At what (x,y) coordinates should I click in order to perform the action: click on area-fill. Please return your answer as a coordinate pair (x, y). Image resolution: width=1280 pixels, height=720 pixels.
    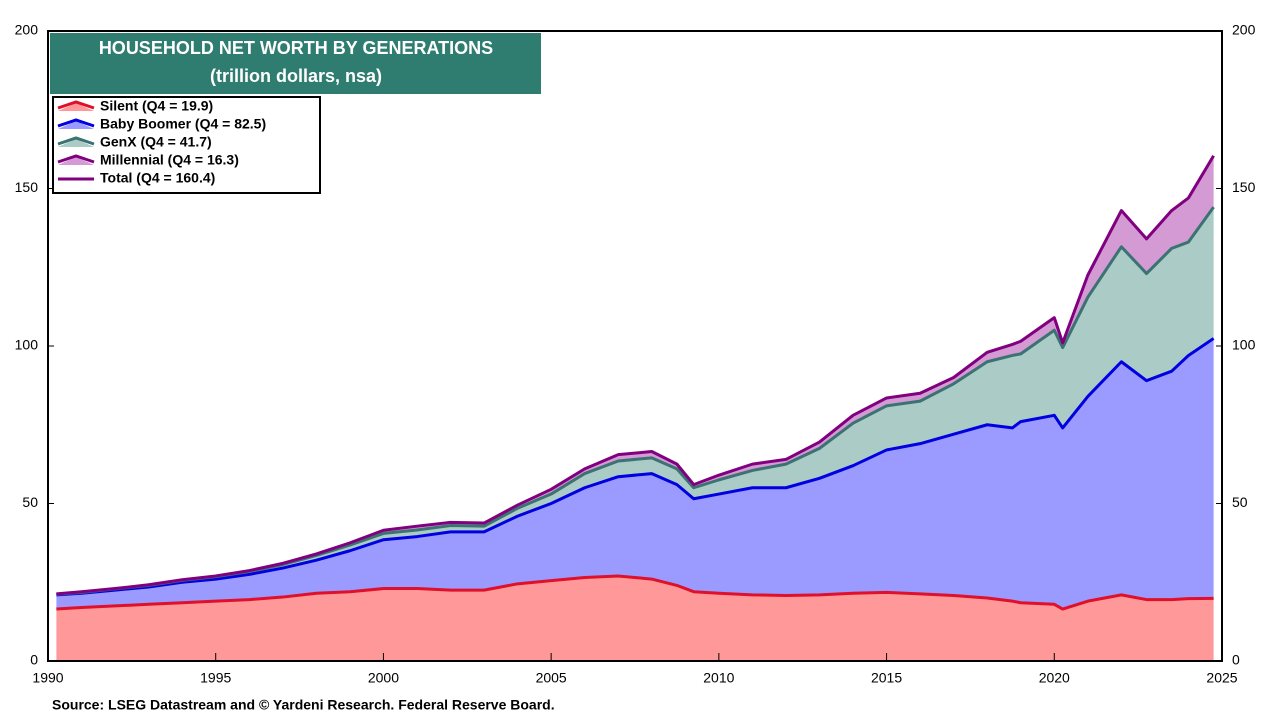
    Looking at the image, I should click on (635, 618).